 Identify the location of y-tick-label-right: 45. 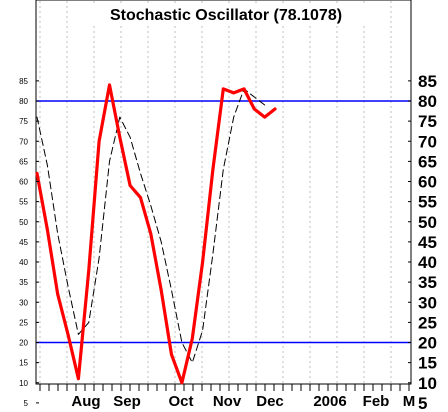
(427, 242).